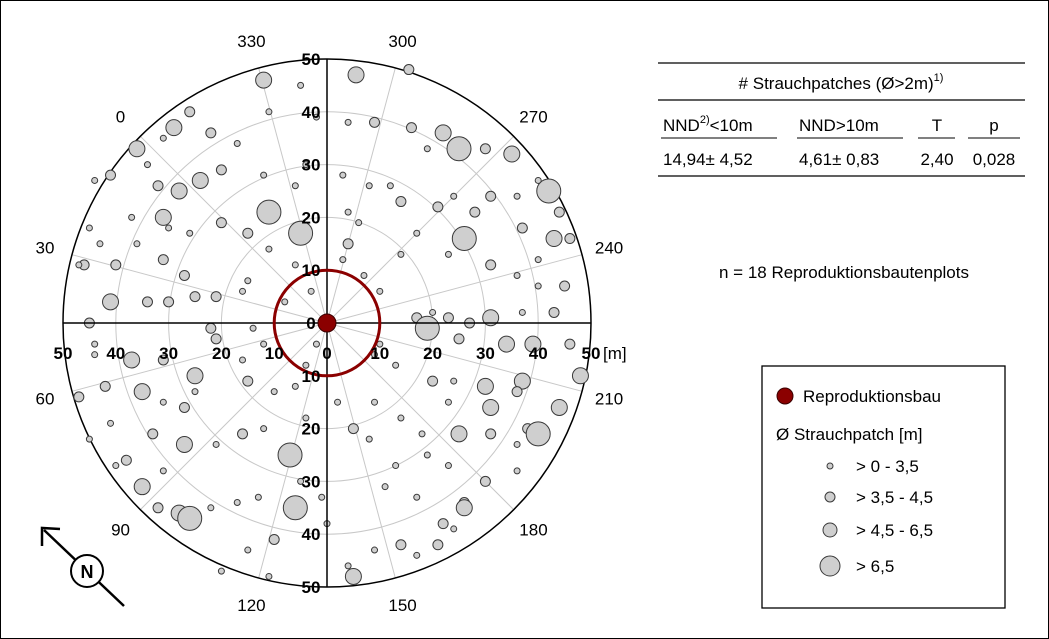  I want to click on center-burrow-marker, so click(327, 323).